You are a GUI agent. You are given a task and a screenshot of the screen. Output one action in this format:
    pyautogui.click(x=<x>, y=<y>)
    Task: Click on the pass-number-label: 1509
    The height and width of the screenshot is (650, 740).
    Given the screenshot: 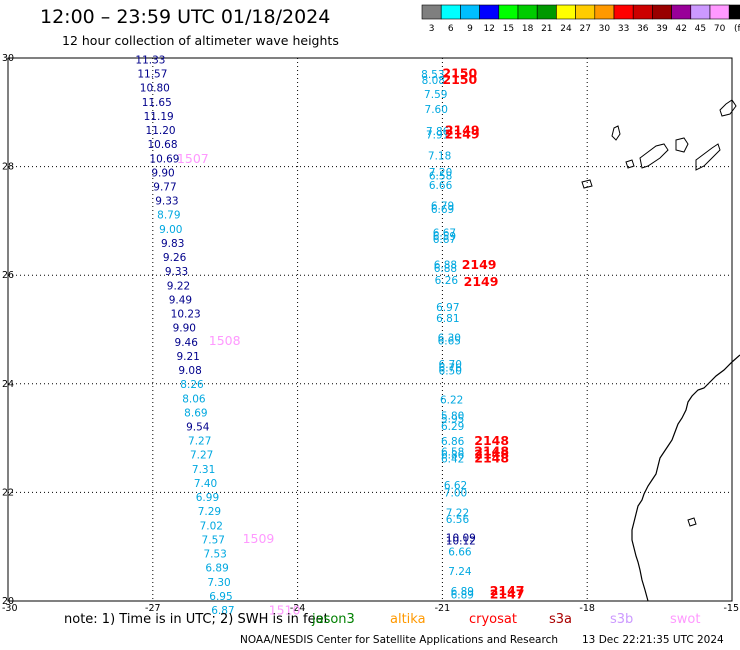 What is the action you would take?
    pyautogui.click(x=259, y=538)
    